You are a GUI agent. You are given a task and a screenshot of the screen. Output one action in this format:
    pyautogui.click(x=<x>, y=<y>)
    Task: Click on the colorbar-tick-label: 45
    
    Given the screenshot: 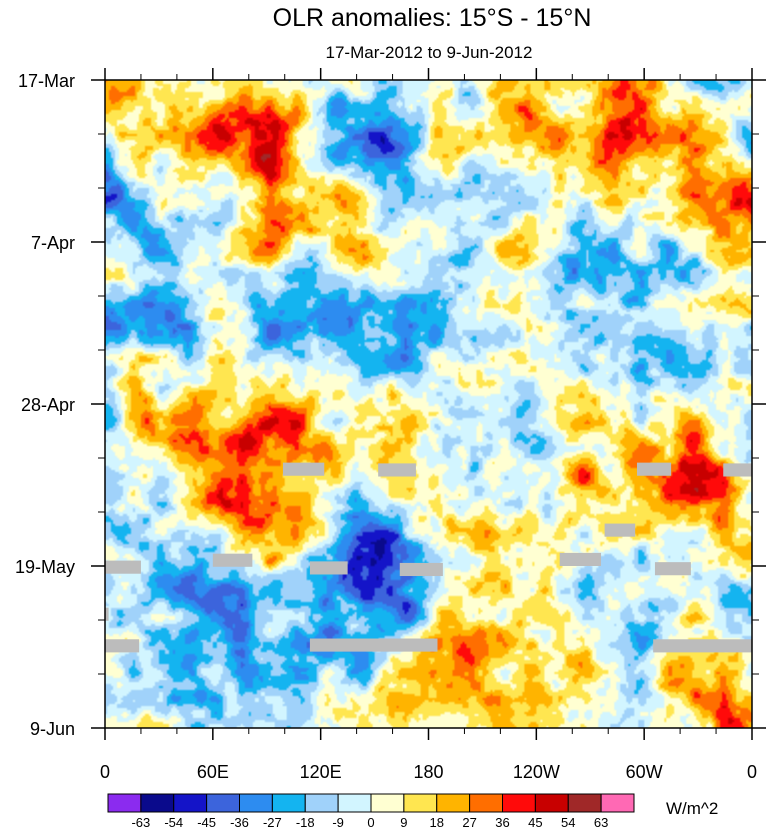 What is the action you would take?
    pyautogui.click(x=535, y=822)
    